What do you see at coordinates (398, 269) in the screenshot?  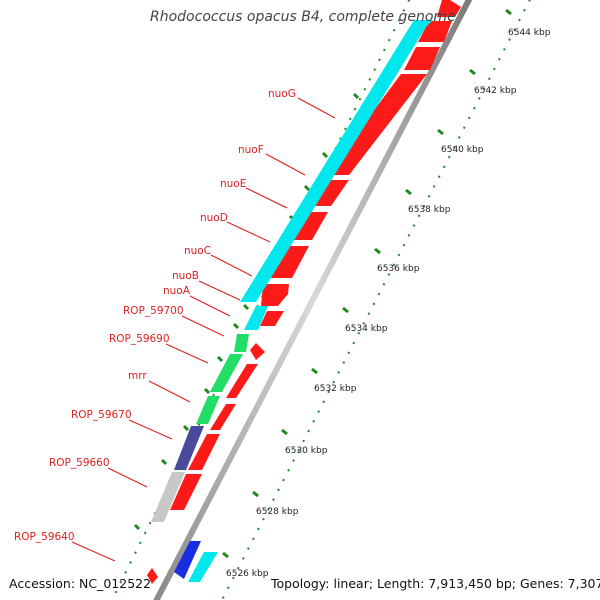 I see `scale-label: 6536 kbp` at bounding box center [398, 269].